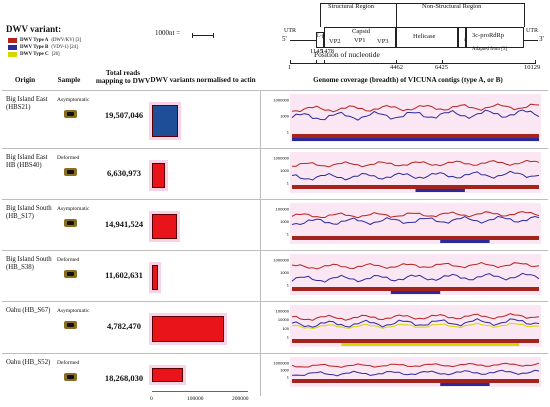 This screenshot has width=550, height=407. I want to click on header-normalised: DWV variants normalised to actin, so click(203, 80).